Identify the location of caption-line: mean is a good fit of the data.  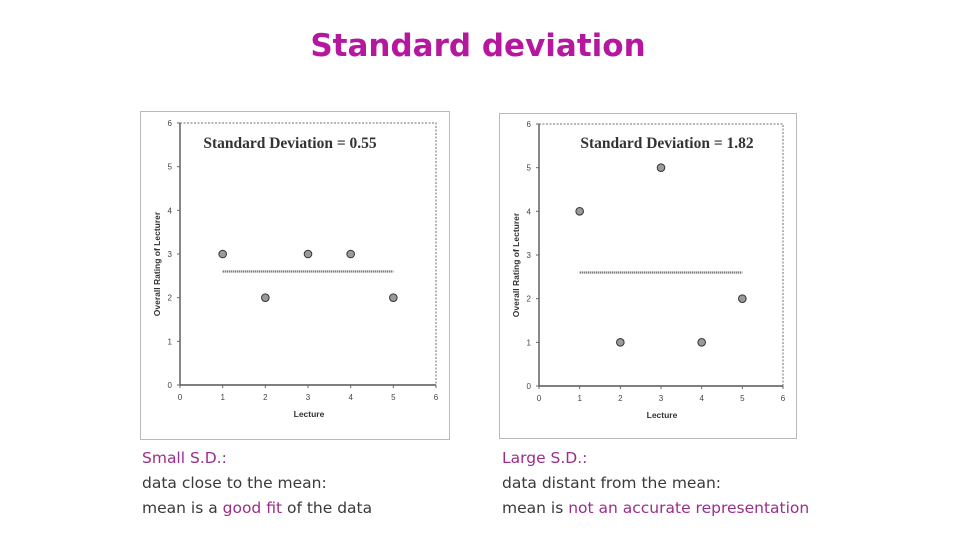
(257, 508).